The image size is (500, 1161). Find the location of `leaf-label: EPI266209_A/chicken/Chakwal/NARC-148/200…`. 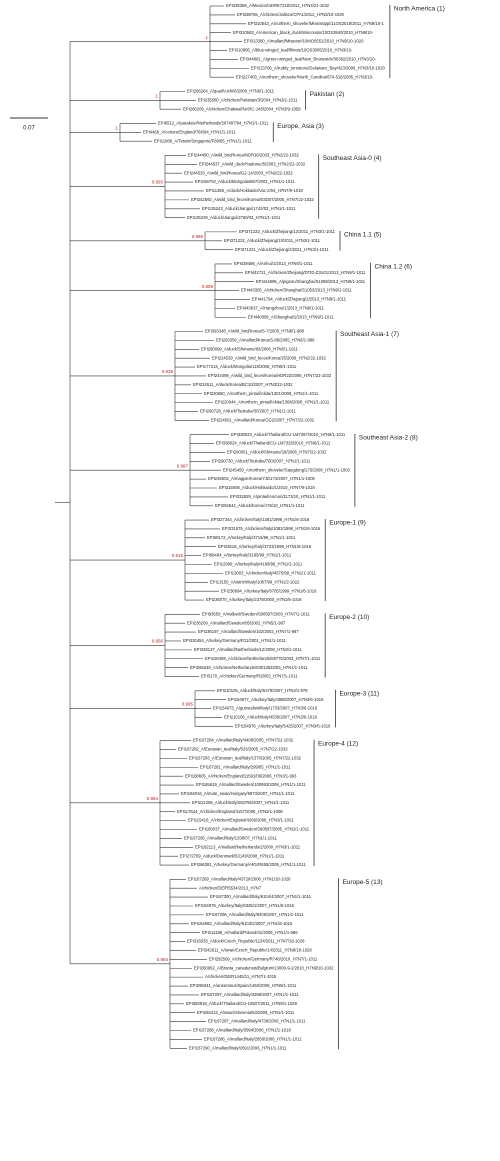

leaf-label: EPI266209_A/chicken/Chakwal/NARC-148/200… is located at coordinates (242, 108).